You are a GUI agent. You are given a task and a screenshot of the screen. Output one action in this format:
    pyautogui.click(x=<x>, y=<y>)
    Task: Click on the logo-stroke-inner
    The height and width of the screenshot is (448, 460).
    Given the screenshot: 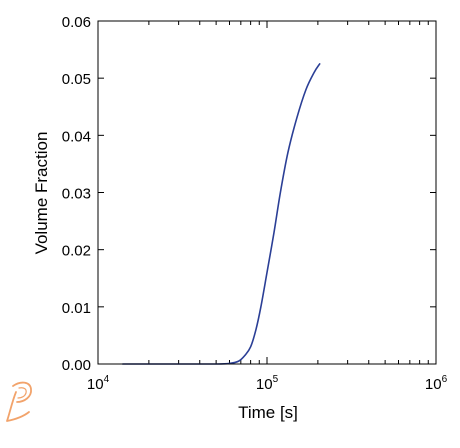 What is the action you would take?
    pyautogui.click(x=22, y=393)
    